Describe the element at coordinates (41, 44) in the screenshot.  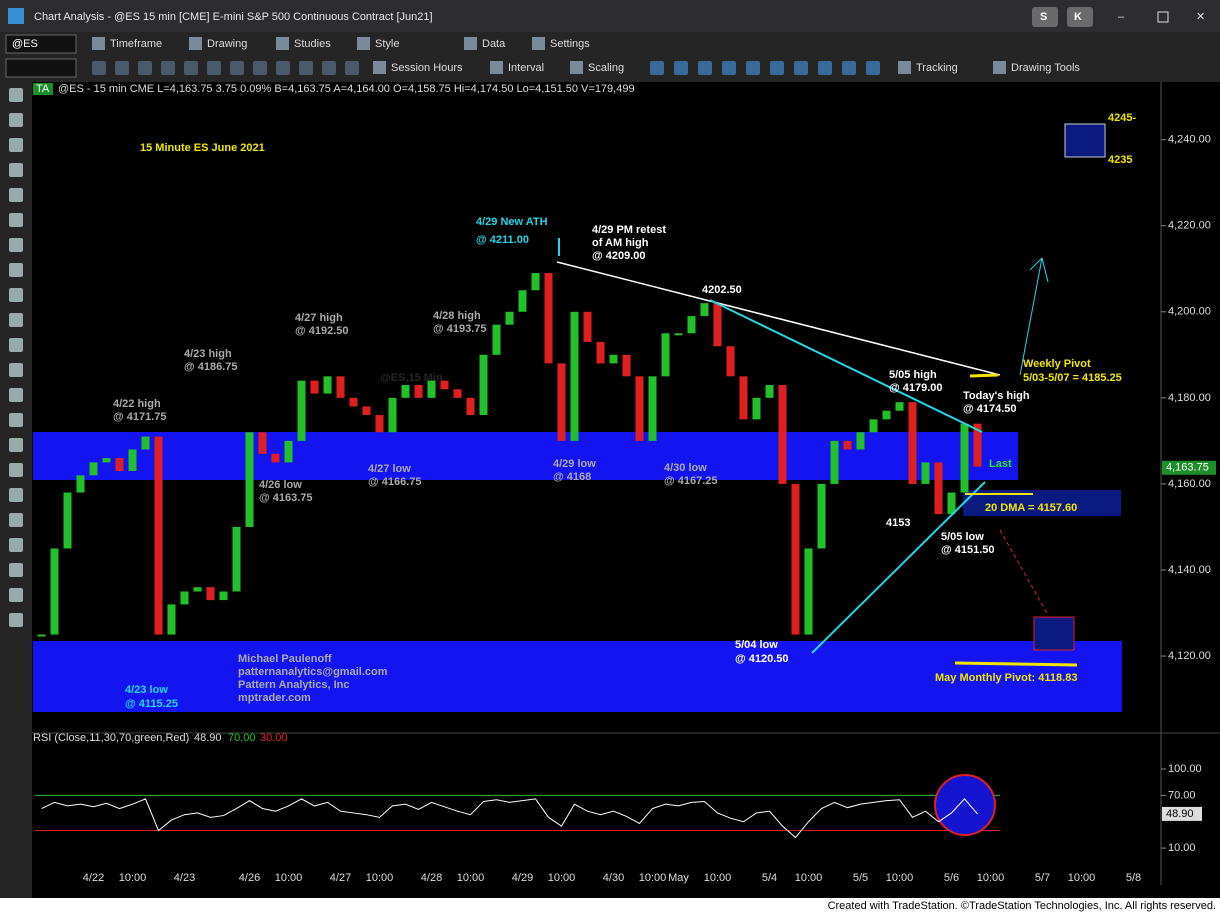
I see `symbol-box` at that location.